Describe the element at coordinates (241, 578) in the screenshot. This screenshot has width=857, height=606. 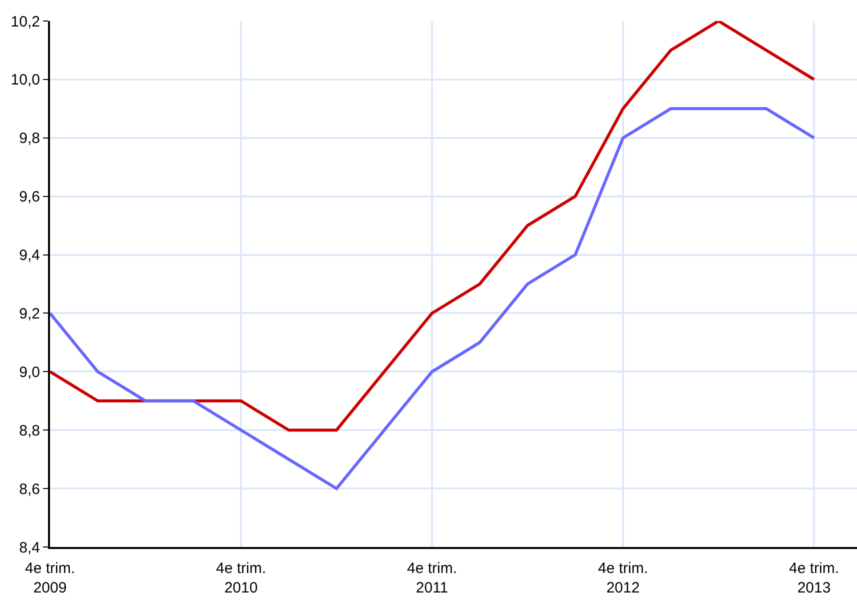
I see `x-tick-label: 4e trim. 2010` at that location.